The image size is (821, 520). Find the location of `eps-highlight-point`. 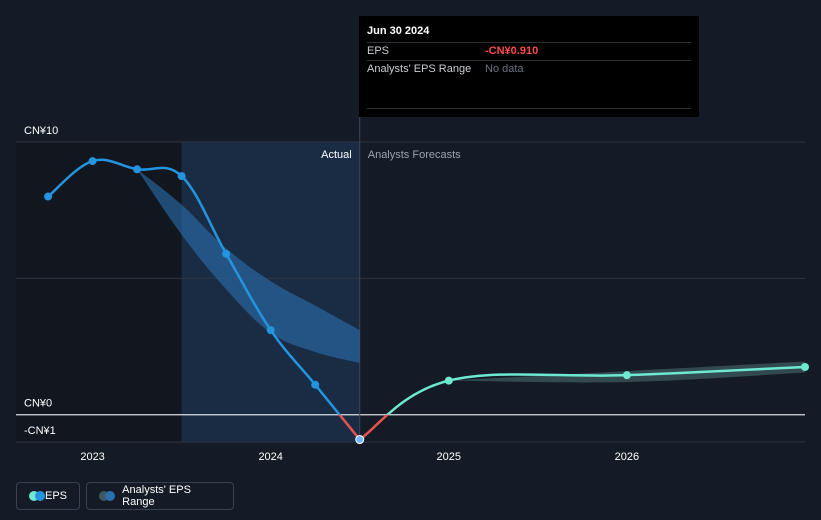

eps-highlight-point is located at coordinates (360, 440).